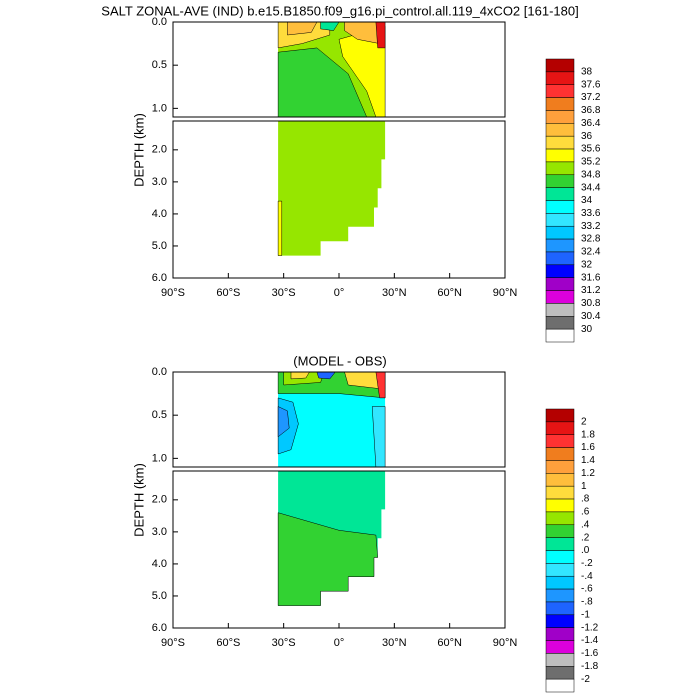 This screenshot has width=700, height=700. I want to click on colorbar-label: 31.2, so click(591, 290).